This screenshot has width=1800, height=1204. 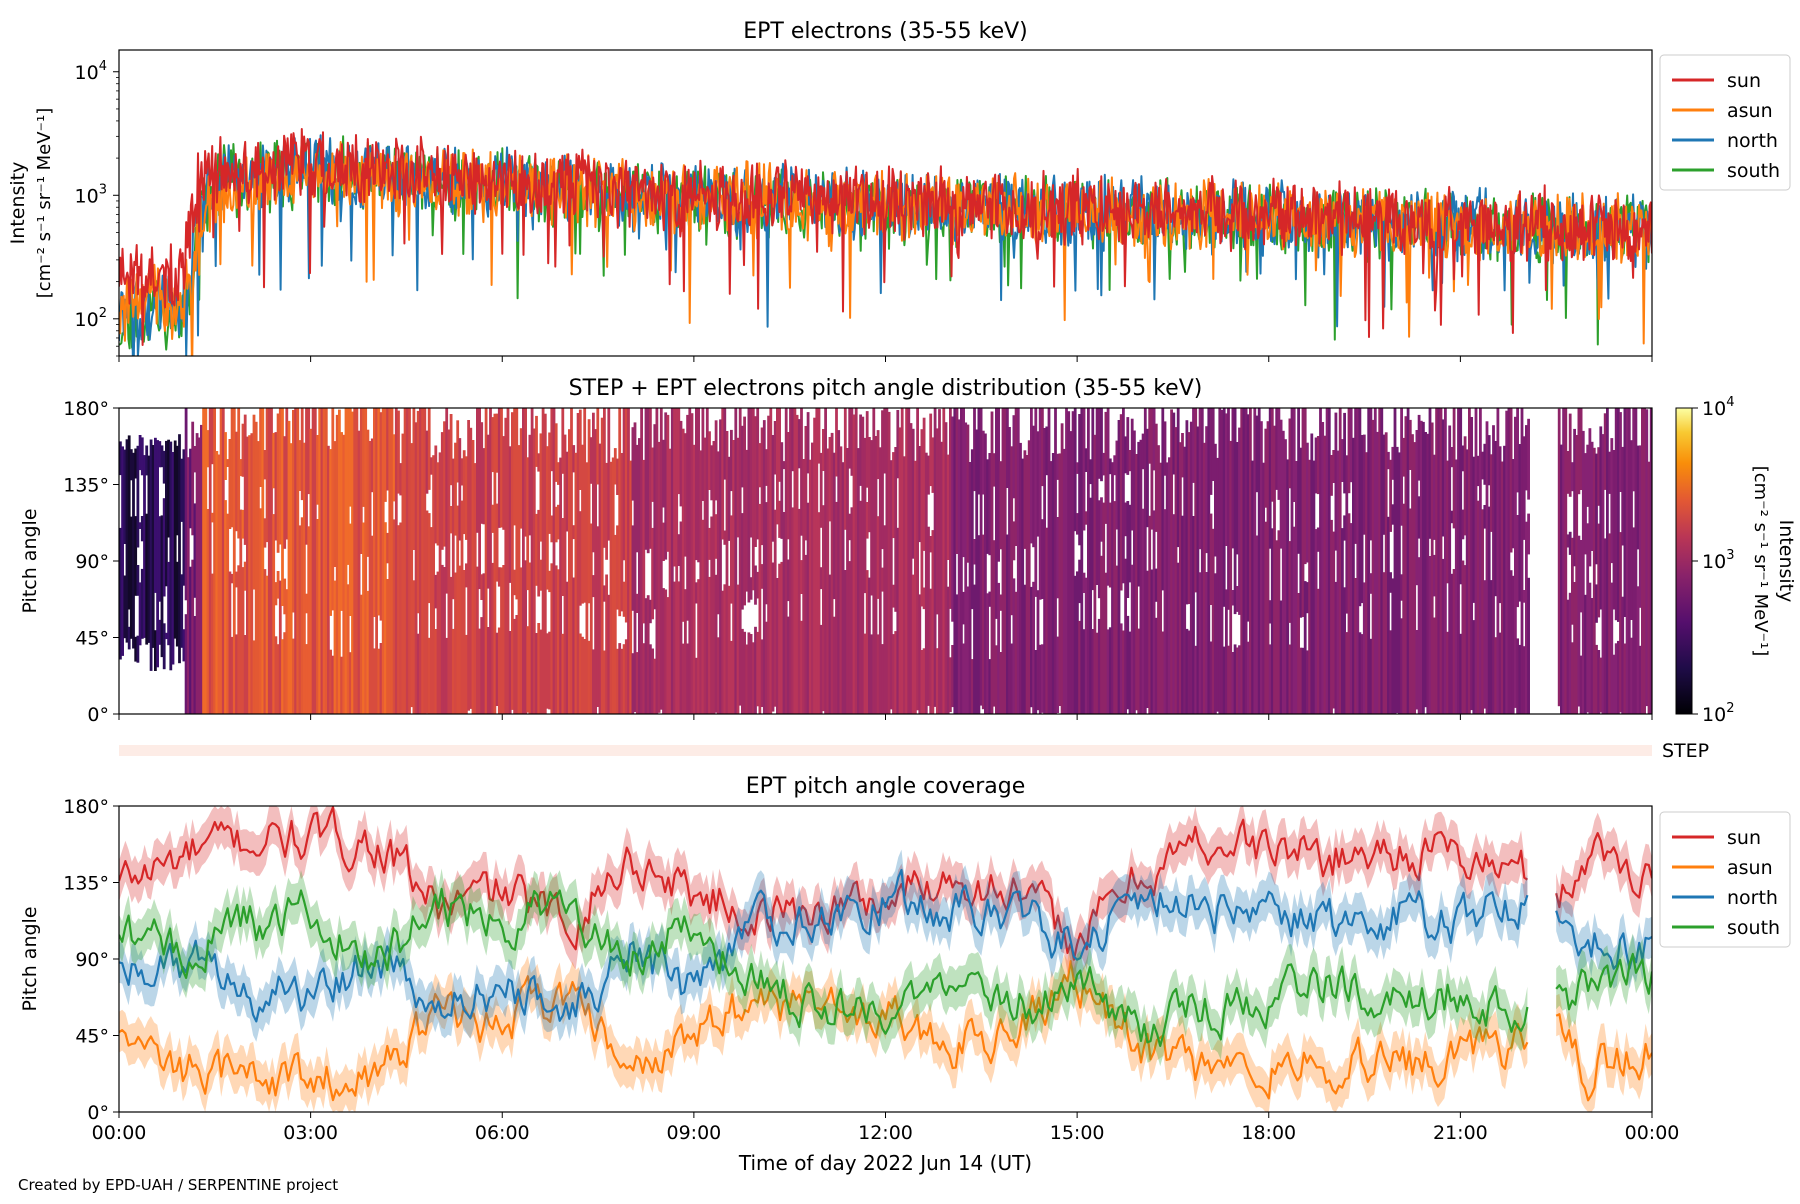 I want to click on credit-text: Created by EPD-UAH / SERPENTINE project, so click(x=178, y=1185).